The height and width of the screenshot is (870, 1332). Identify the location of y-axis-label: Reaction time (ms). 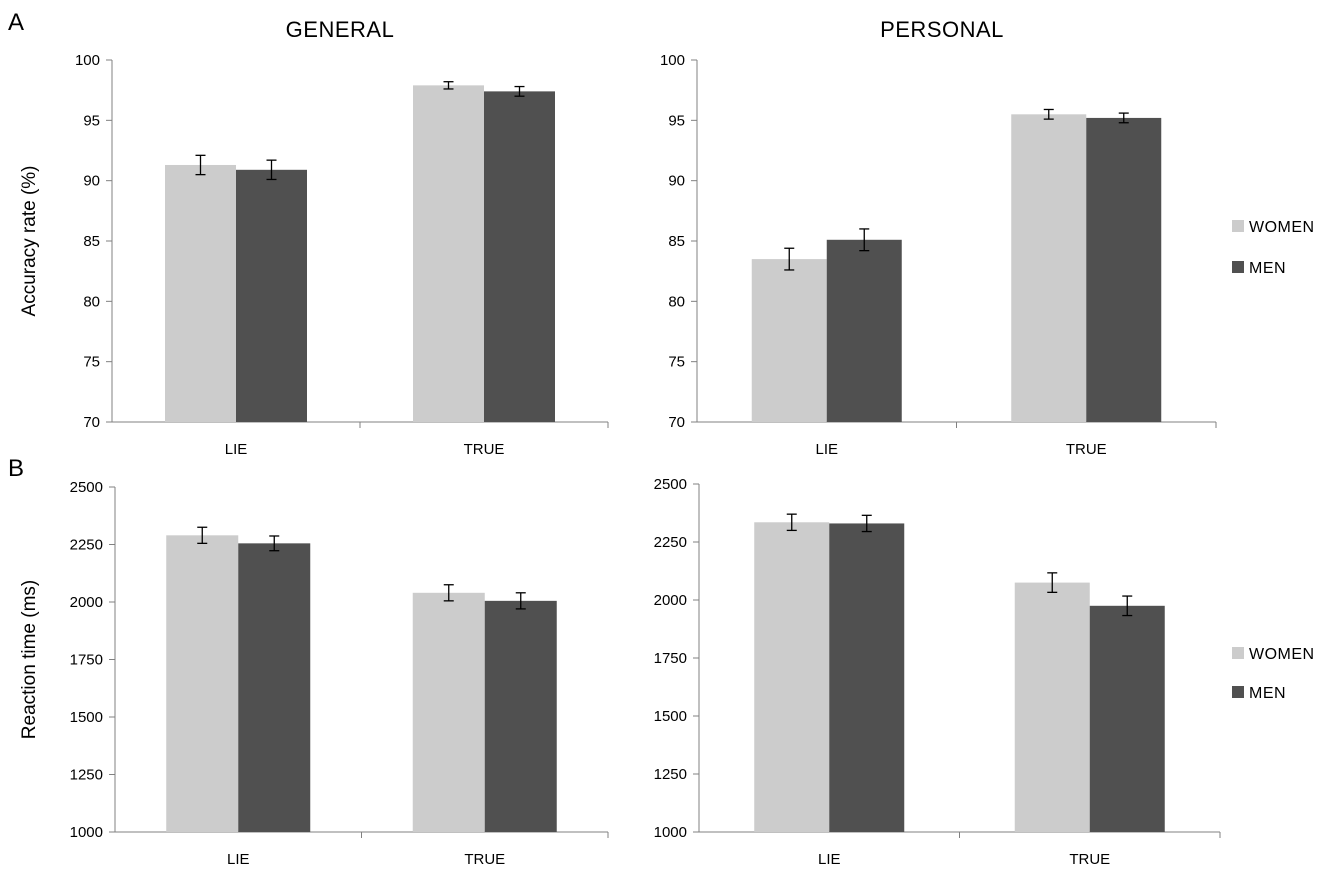
(29, 659).